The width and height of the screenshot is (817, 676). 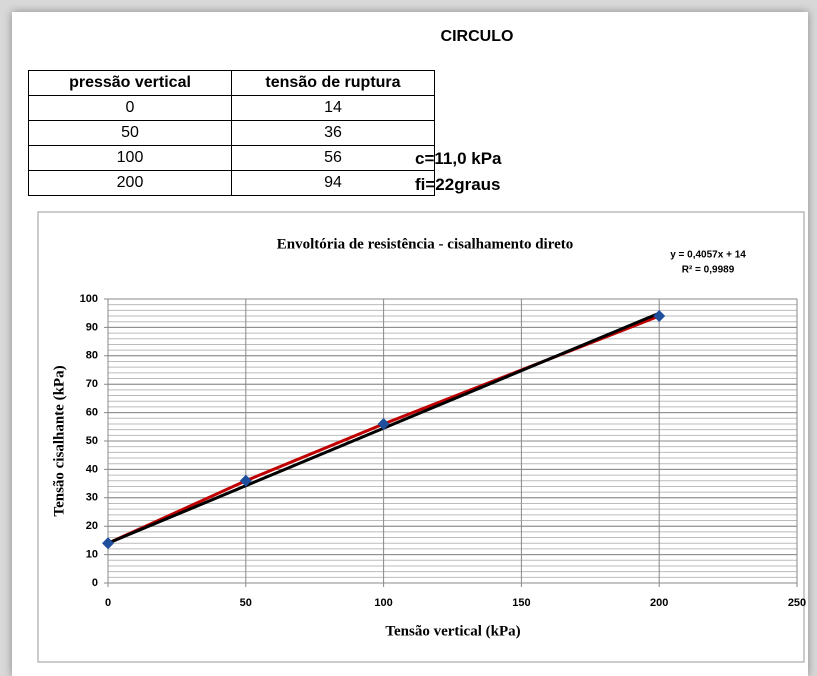 I want to click on table-cell: 0, so click(x=130, y=108).